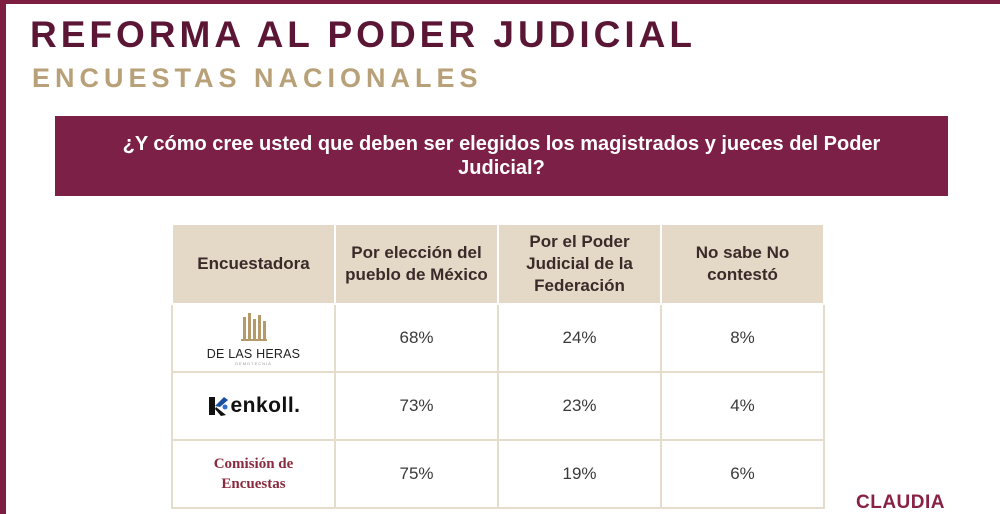 Image resolution: width=1000 pixels, height=514 pixels. I want to click on page-subtitle: ENCUESTAS NACIONALES, so click(257, 78).